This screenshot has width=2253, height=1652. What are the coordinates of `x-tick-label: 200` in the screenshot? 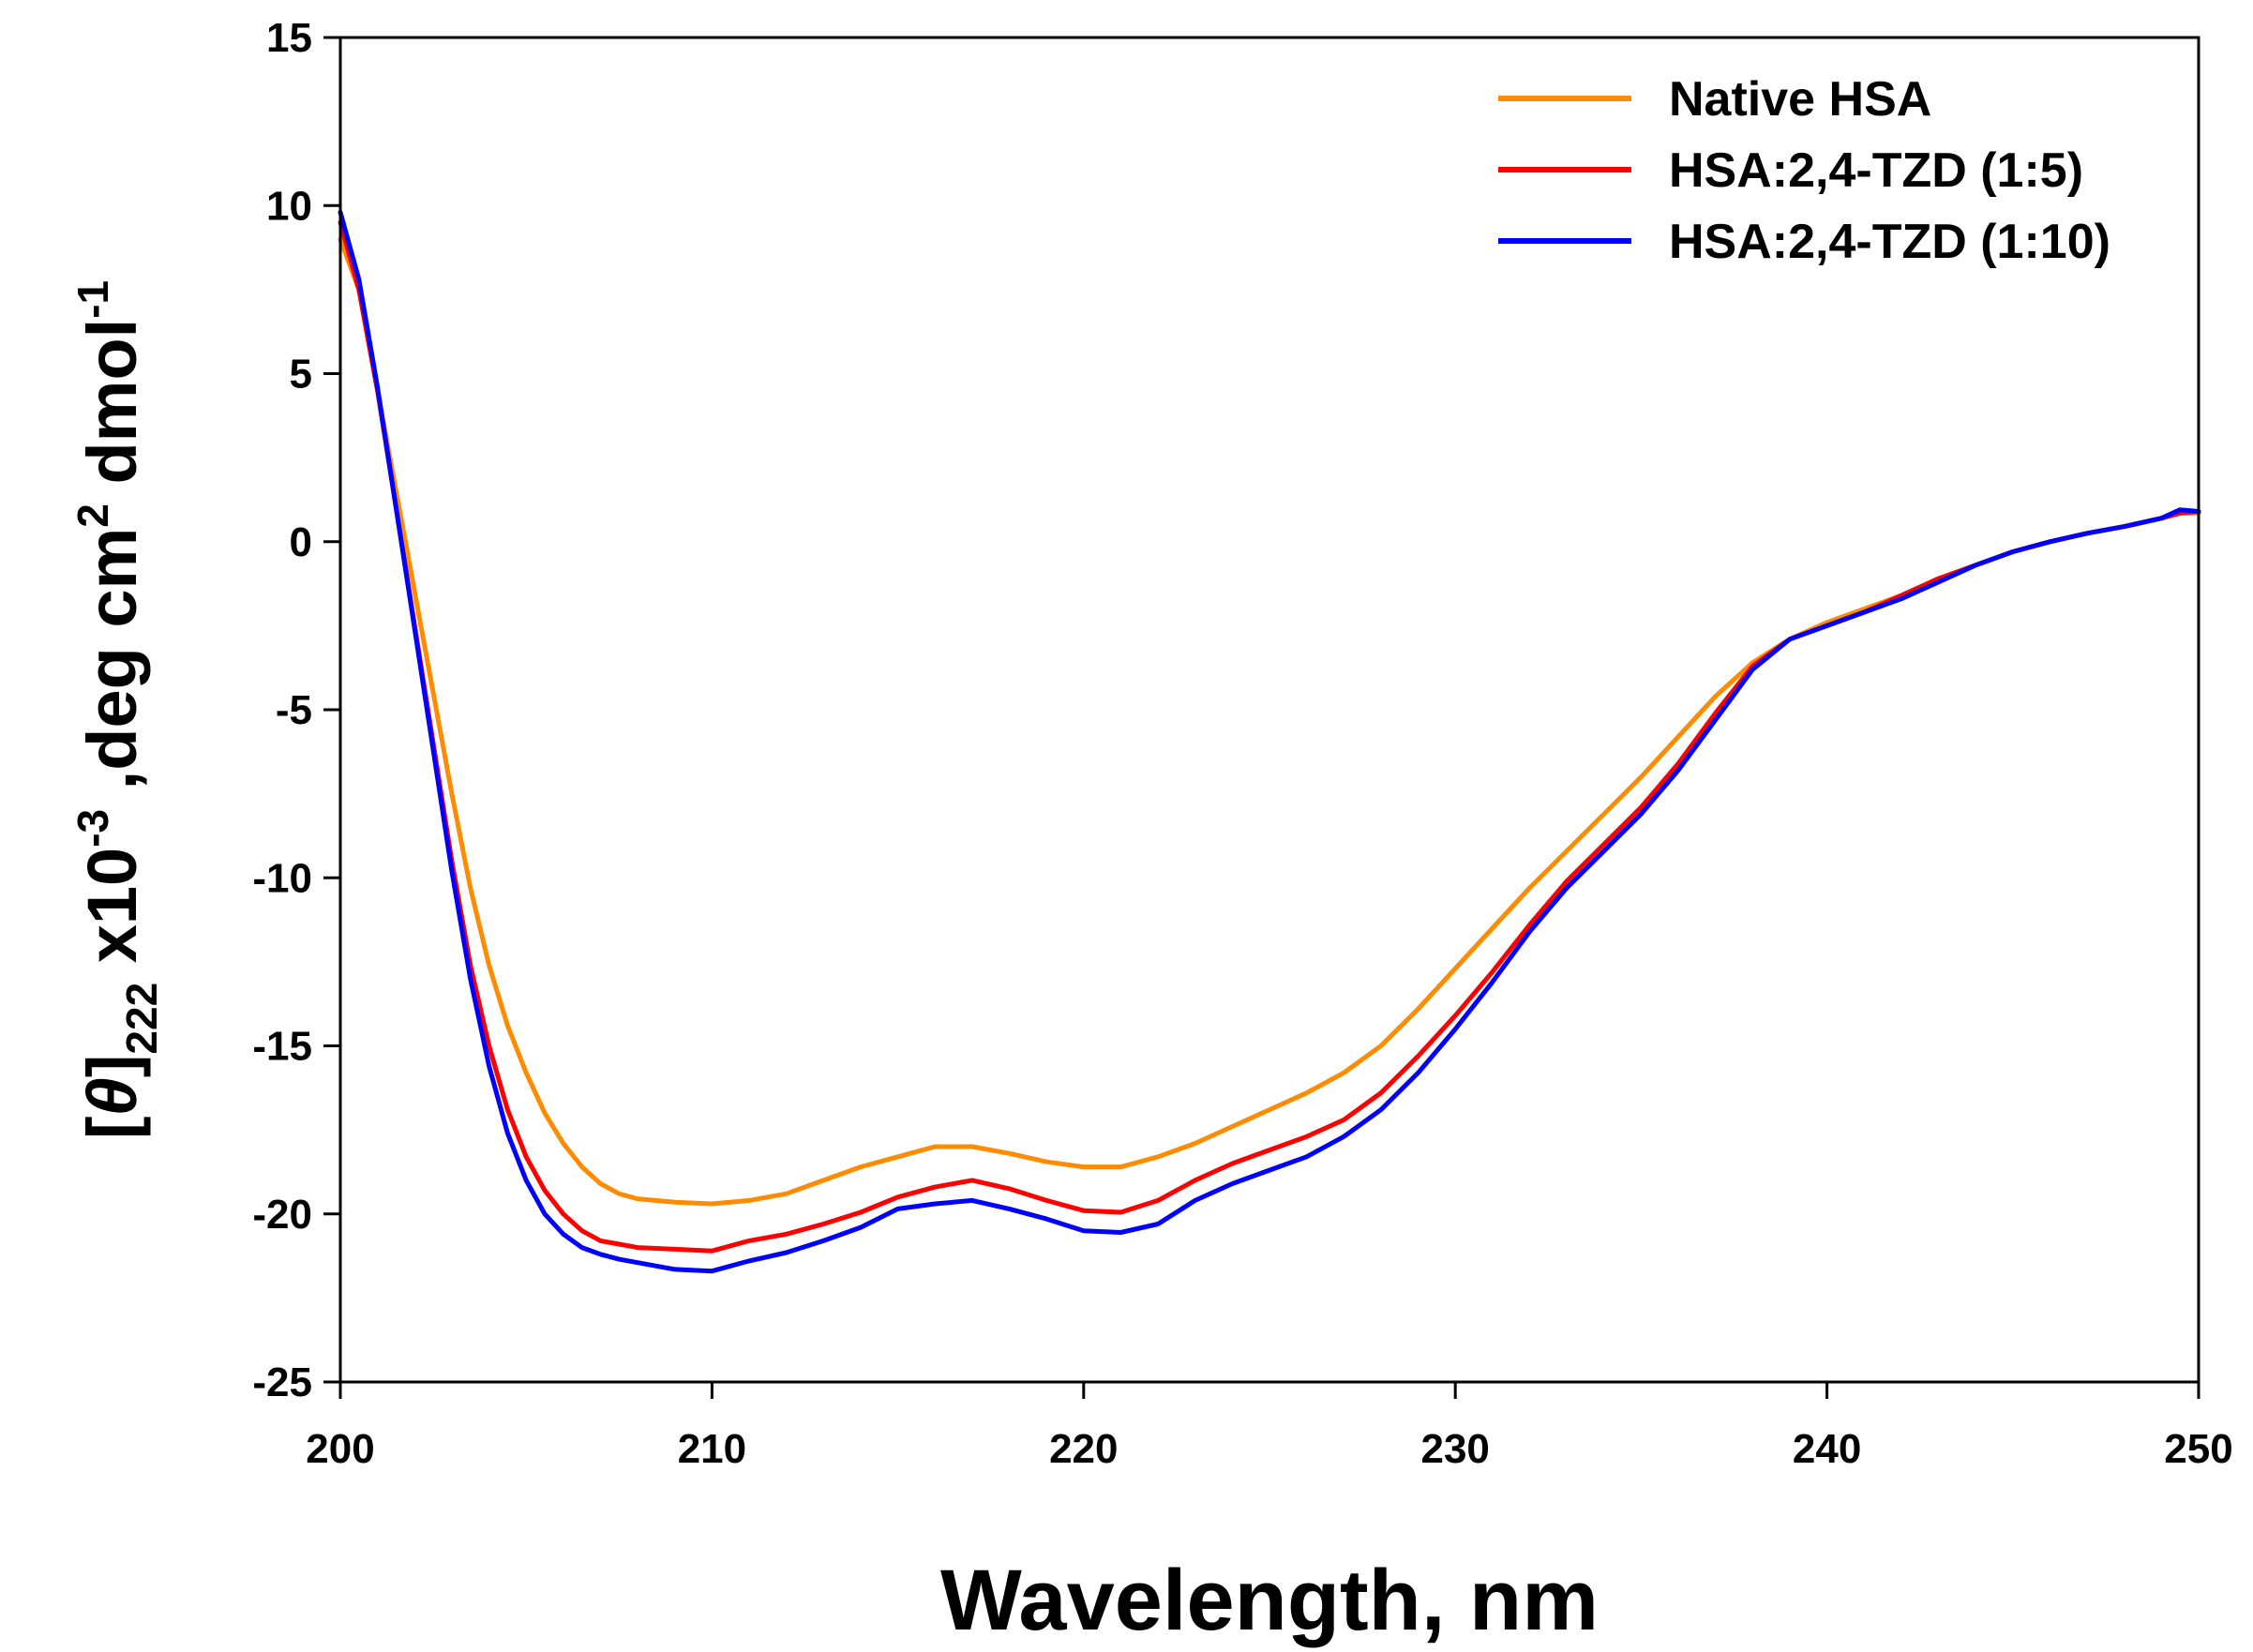 It's located at (340, 1449).